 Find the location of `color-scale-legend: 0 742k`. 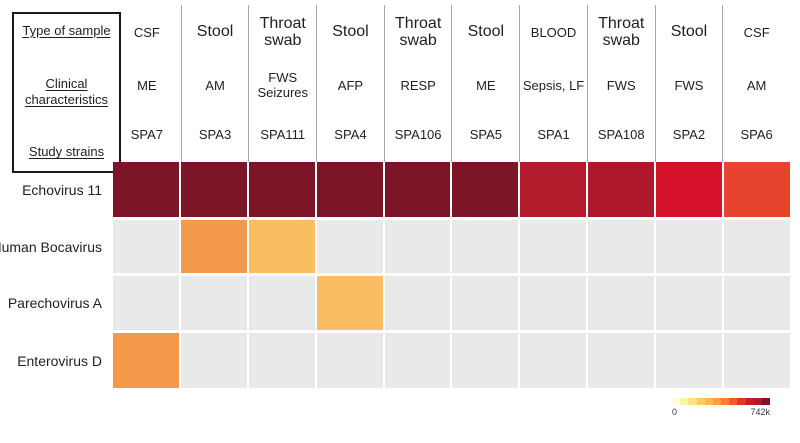

color-scale-legend: 0 742k is located at coordinates (721, 407).